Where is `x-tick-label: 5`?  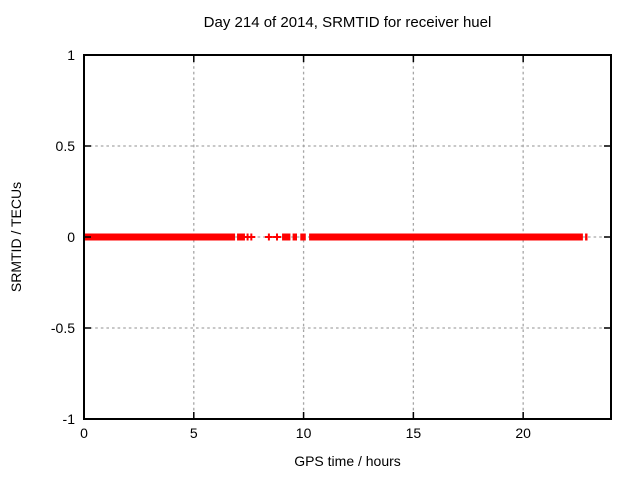
x-tick-label: 5 is located at coordinates (194, 433).